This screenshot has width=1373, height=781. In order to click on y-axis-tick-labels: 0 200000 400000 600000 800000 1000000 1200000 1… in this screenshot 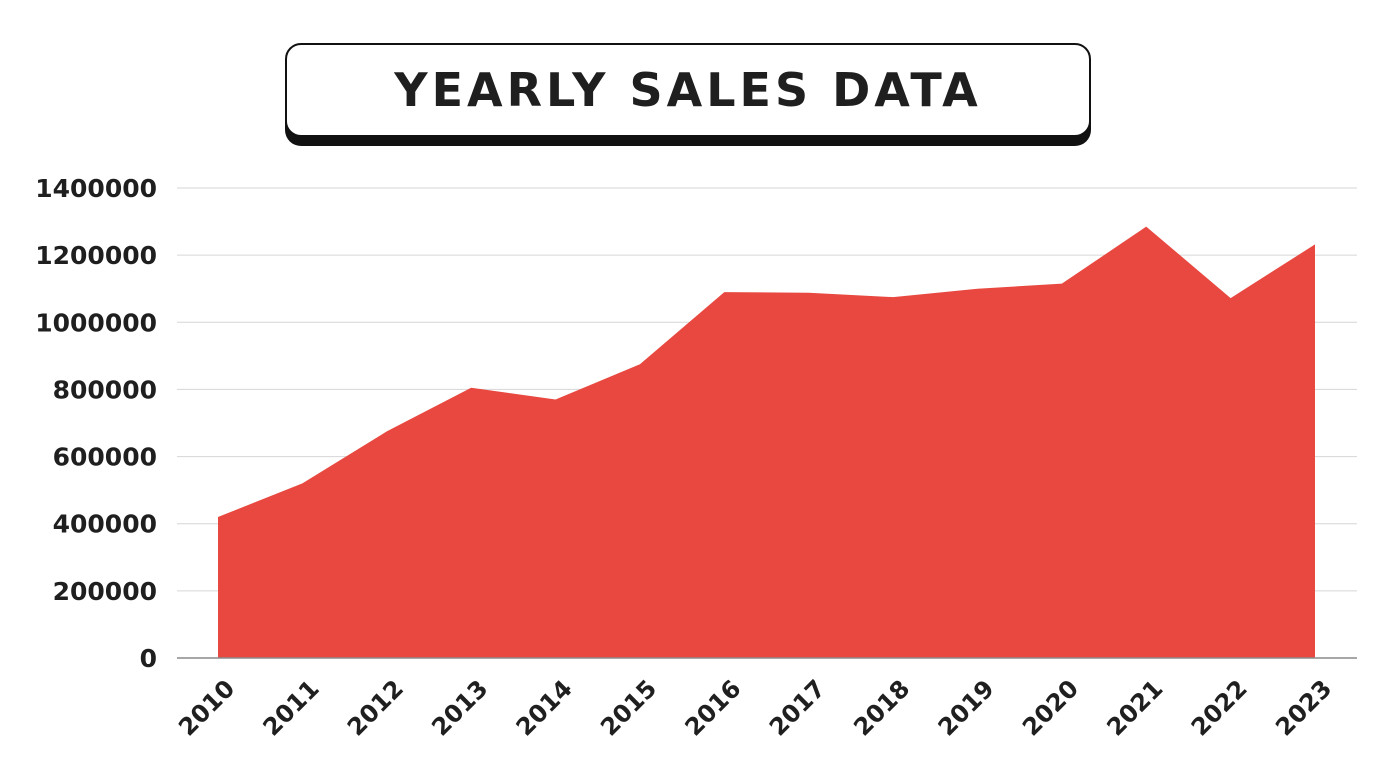, I will do `click(96, 423)`.